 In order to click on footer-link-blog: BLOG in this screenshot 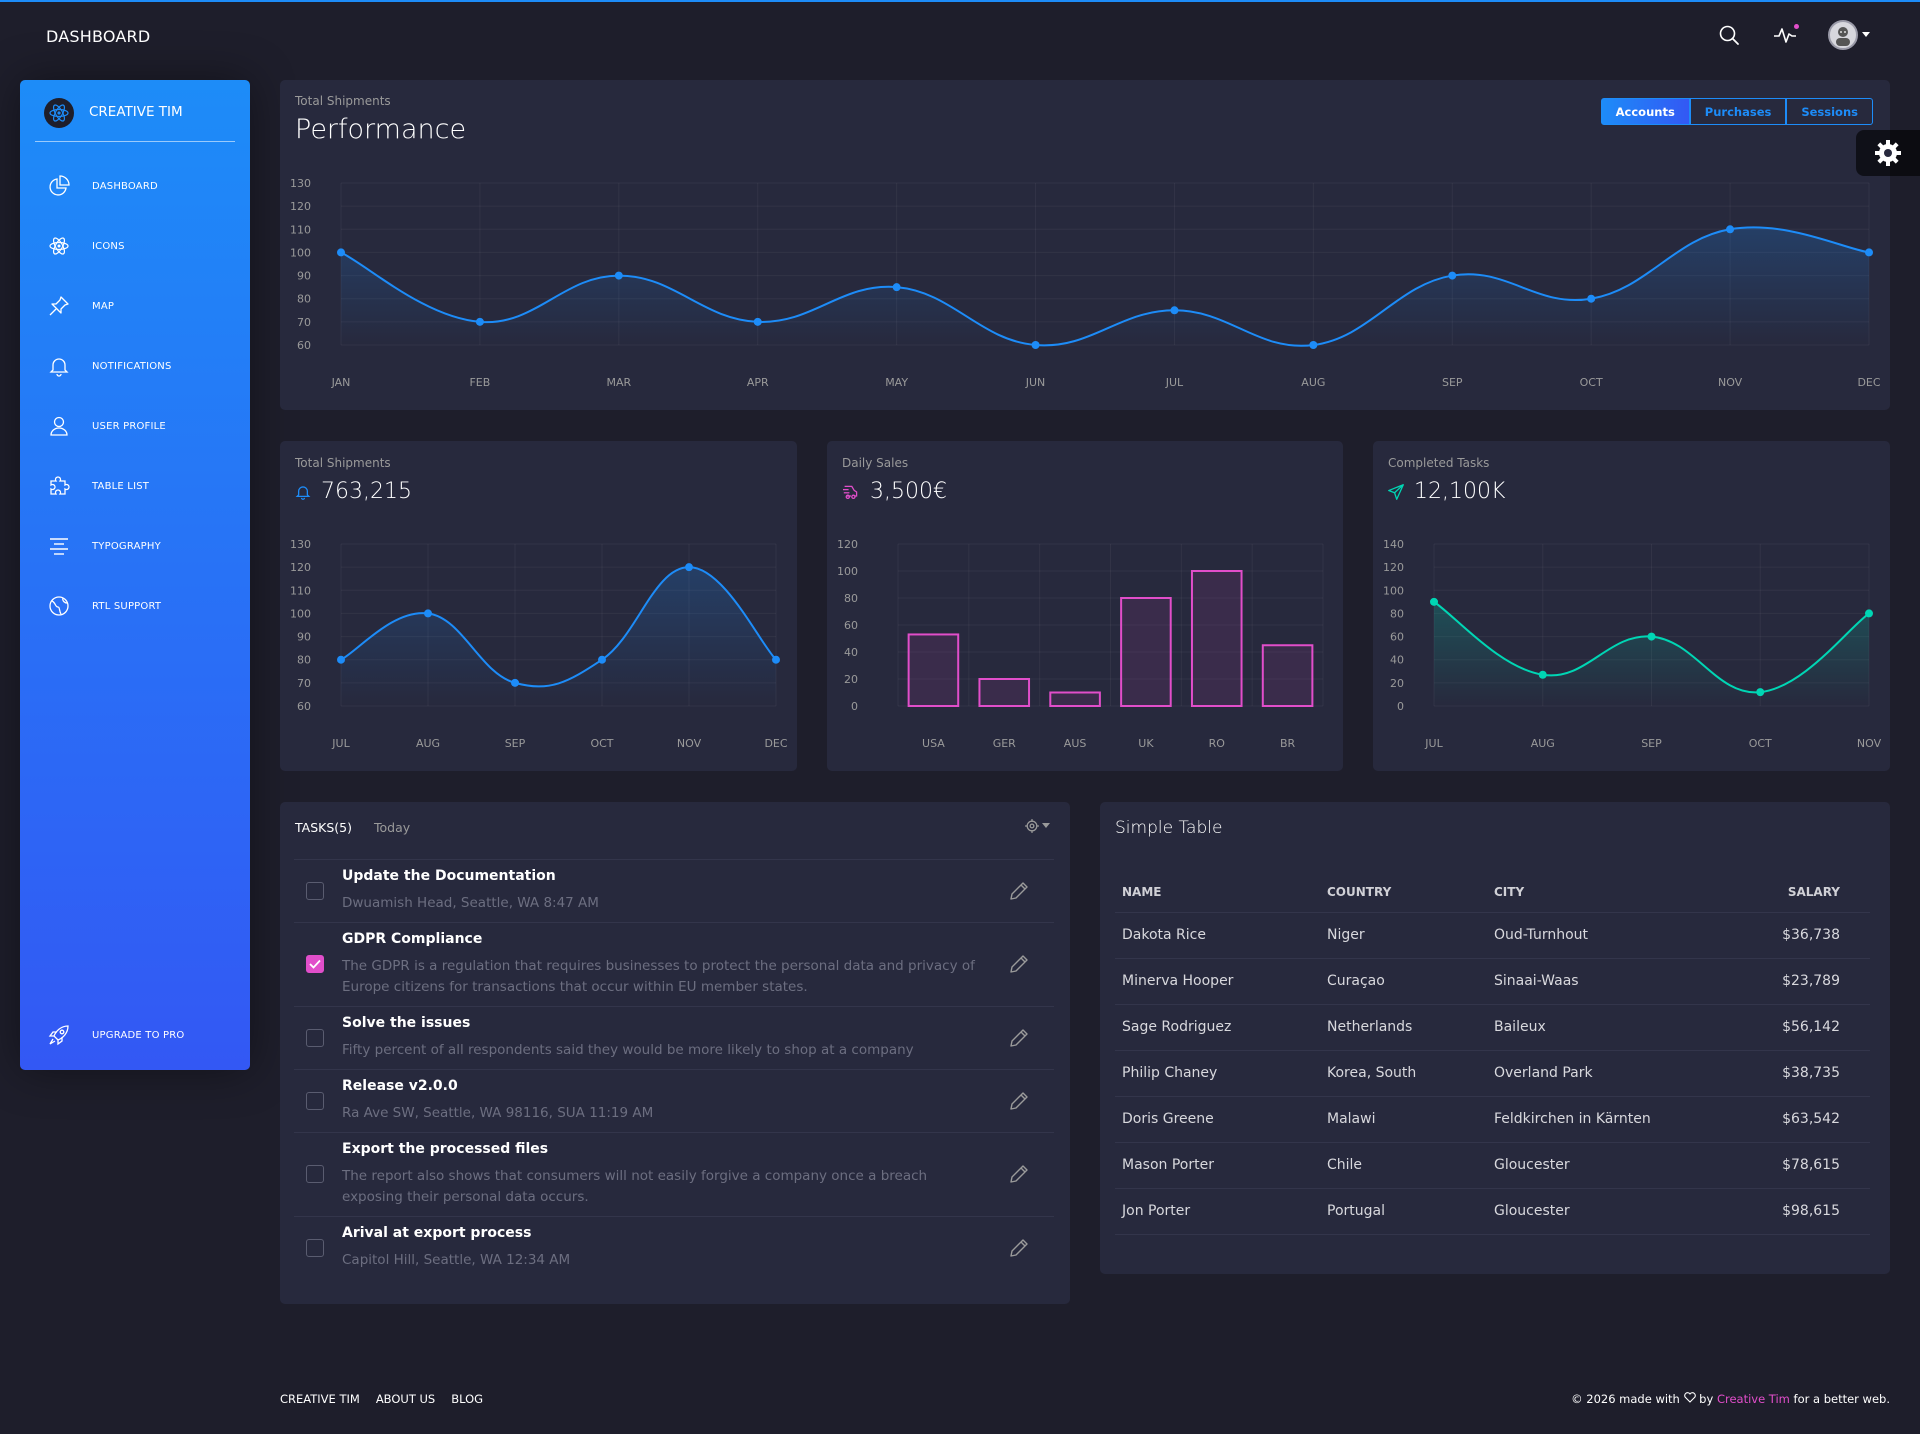, I will do `click(467, 1399)`.